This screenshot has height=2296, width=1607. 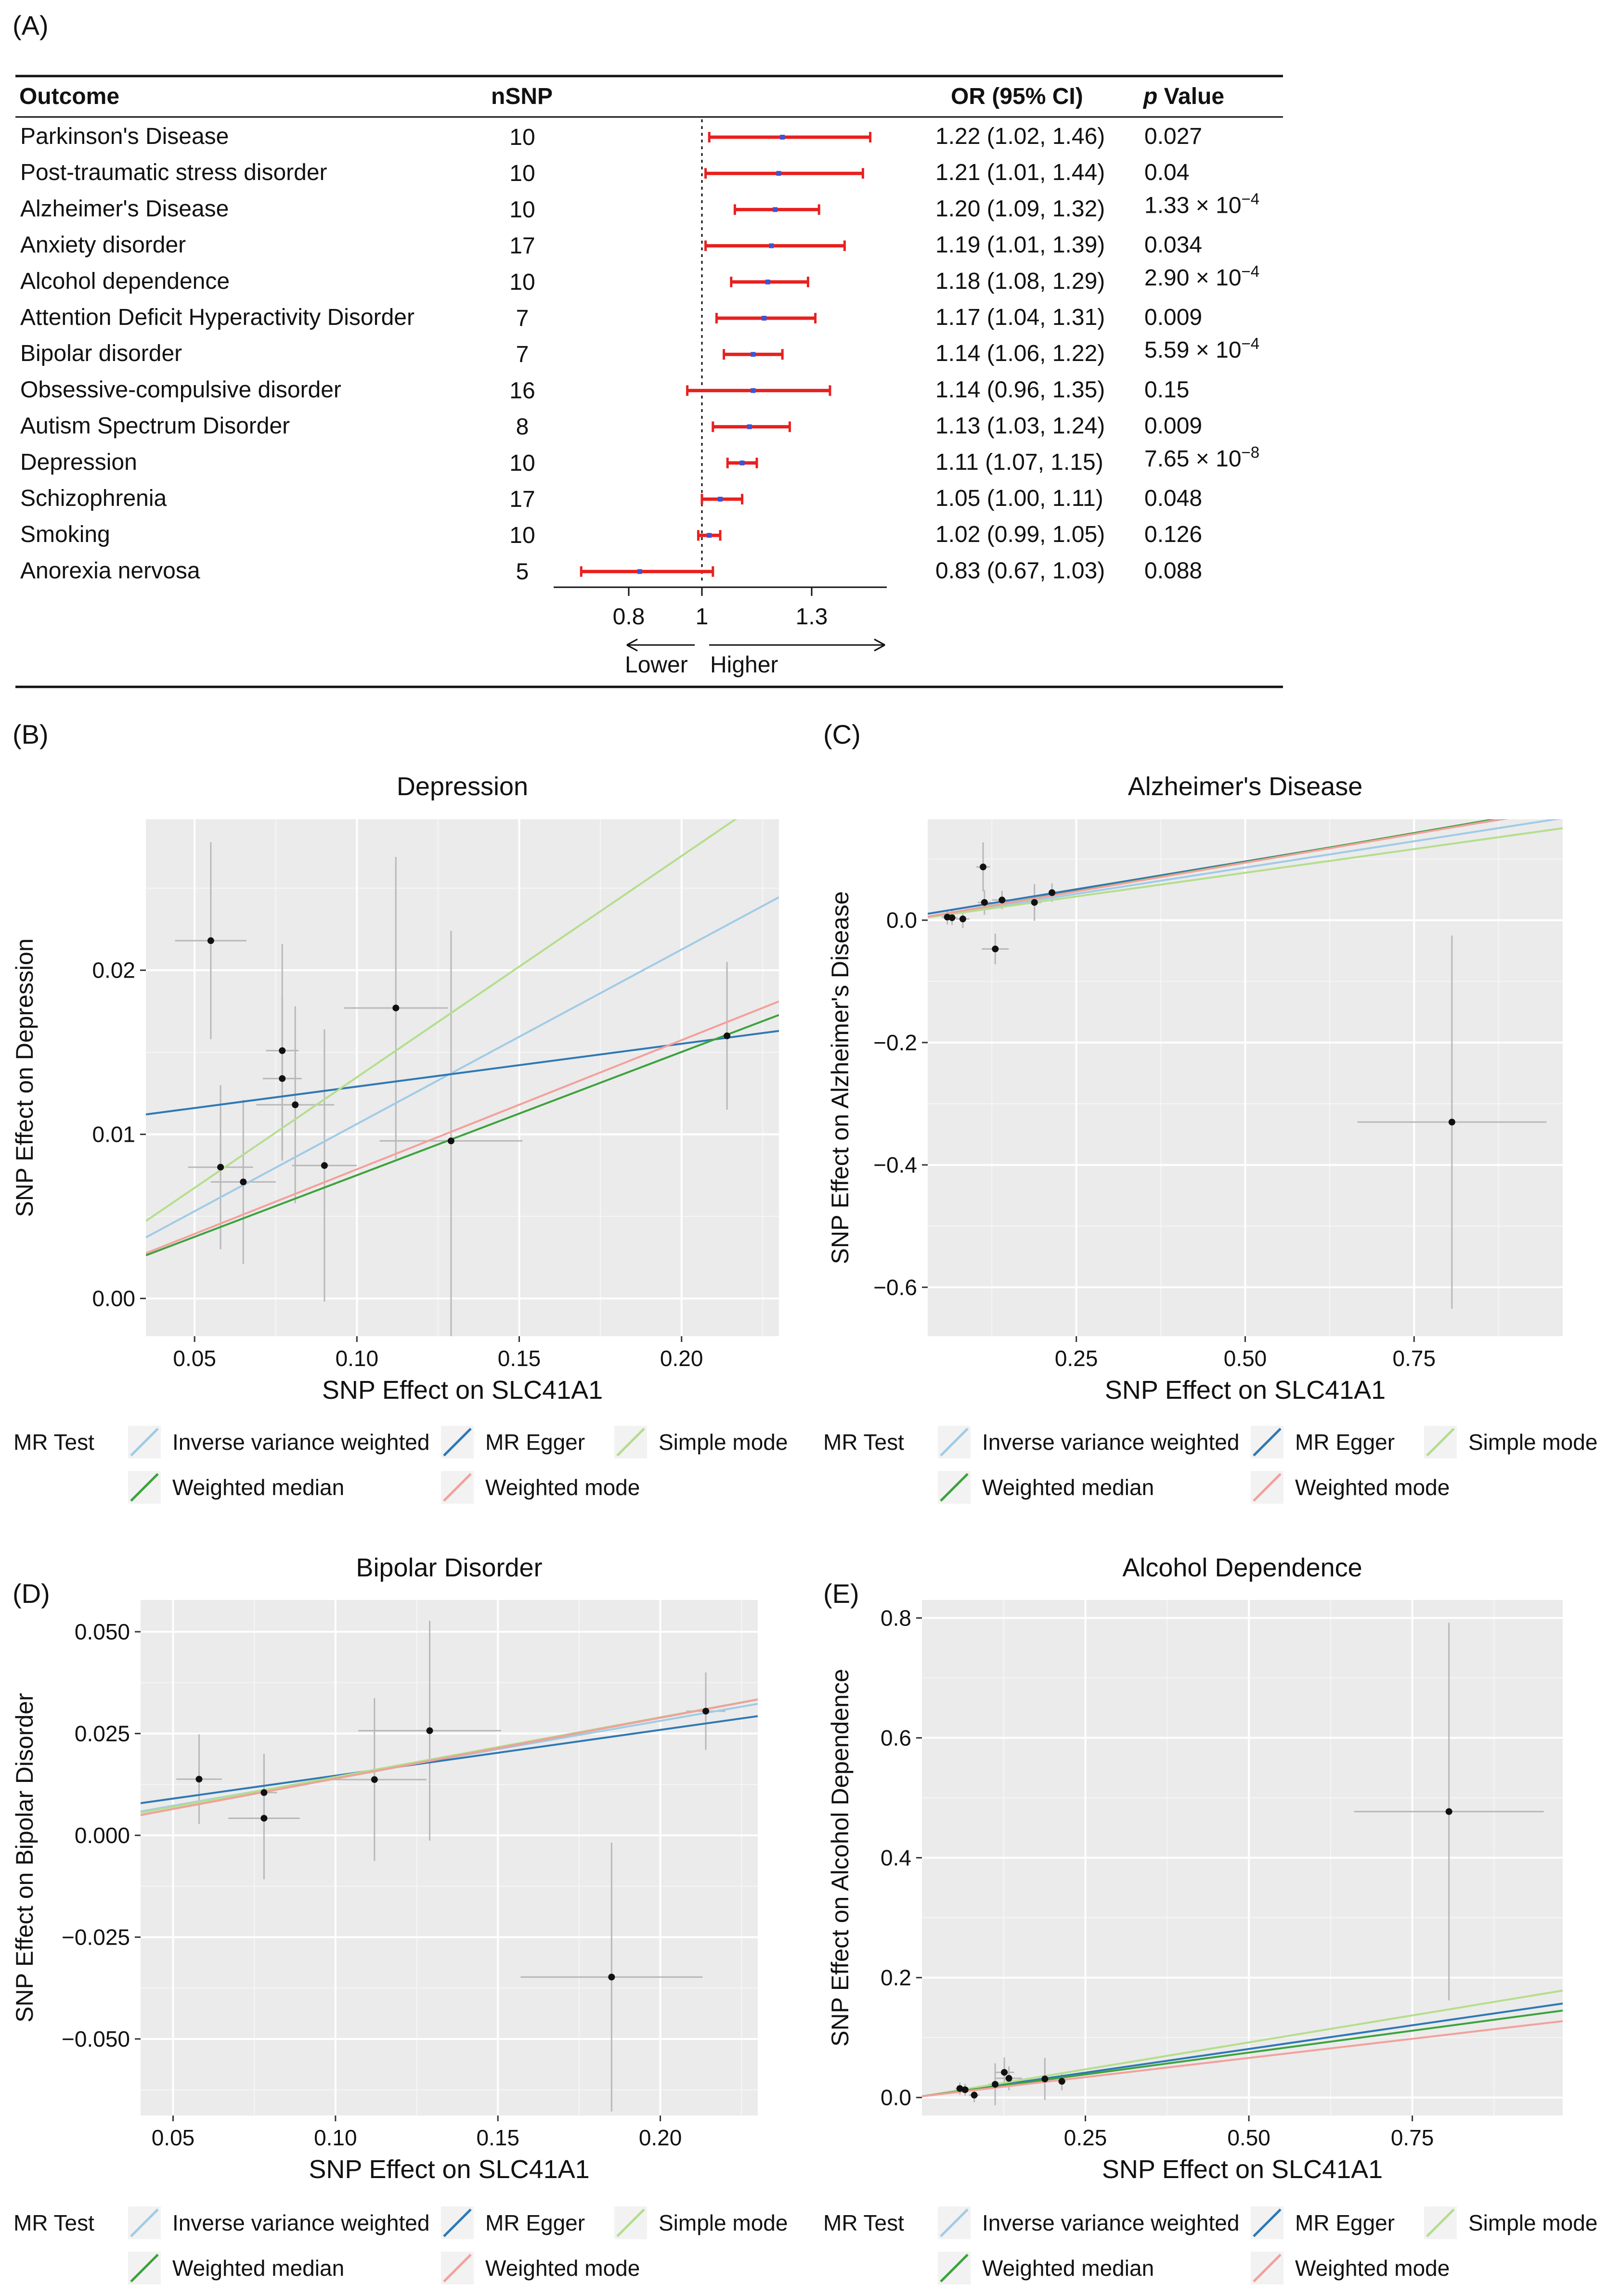 What do you see at coordinates (1248, 2137) in the screenshot?
I see `x-tick-label: 0.50` at bounding box center [1248, 2137].